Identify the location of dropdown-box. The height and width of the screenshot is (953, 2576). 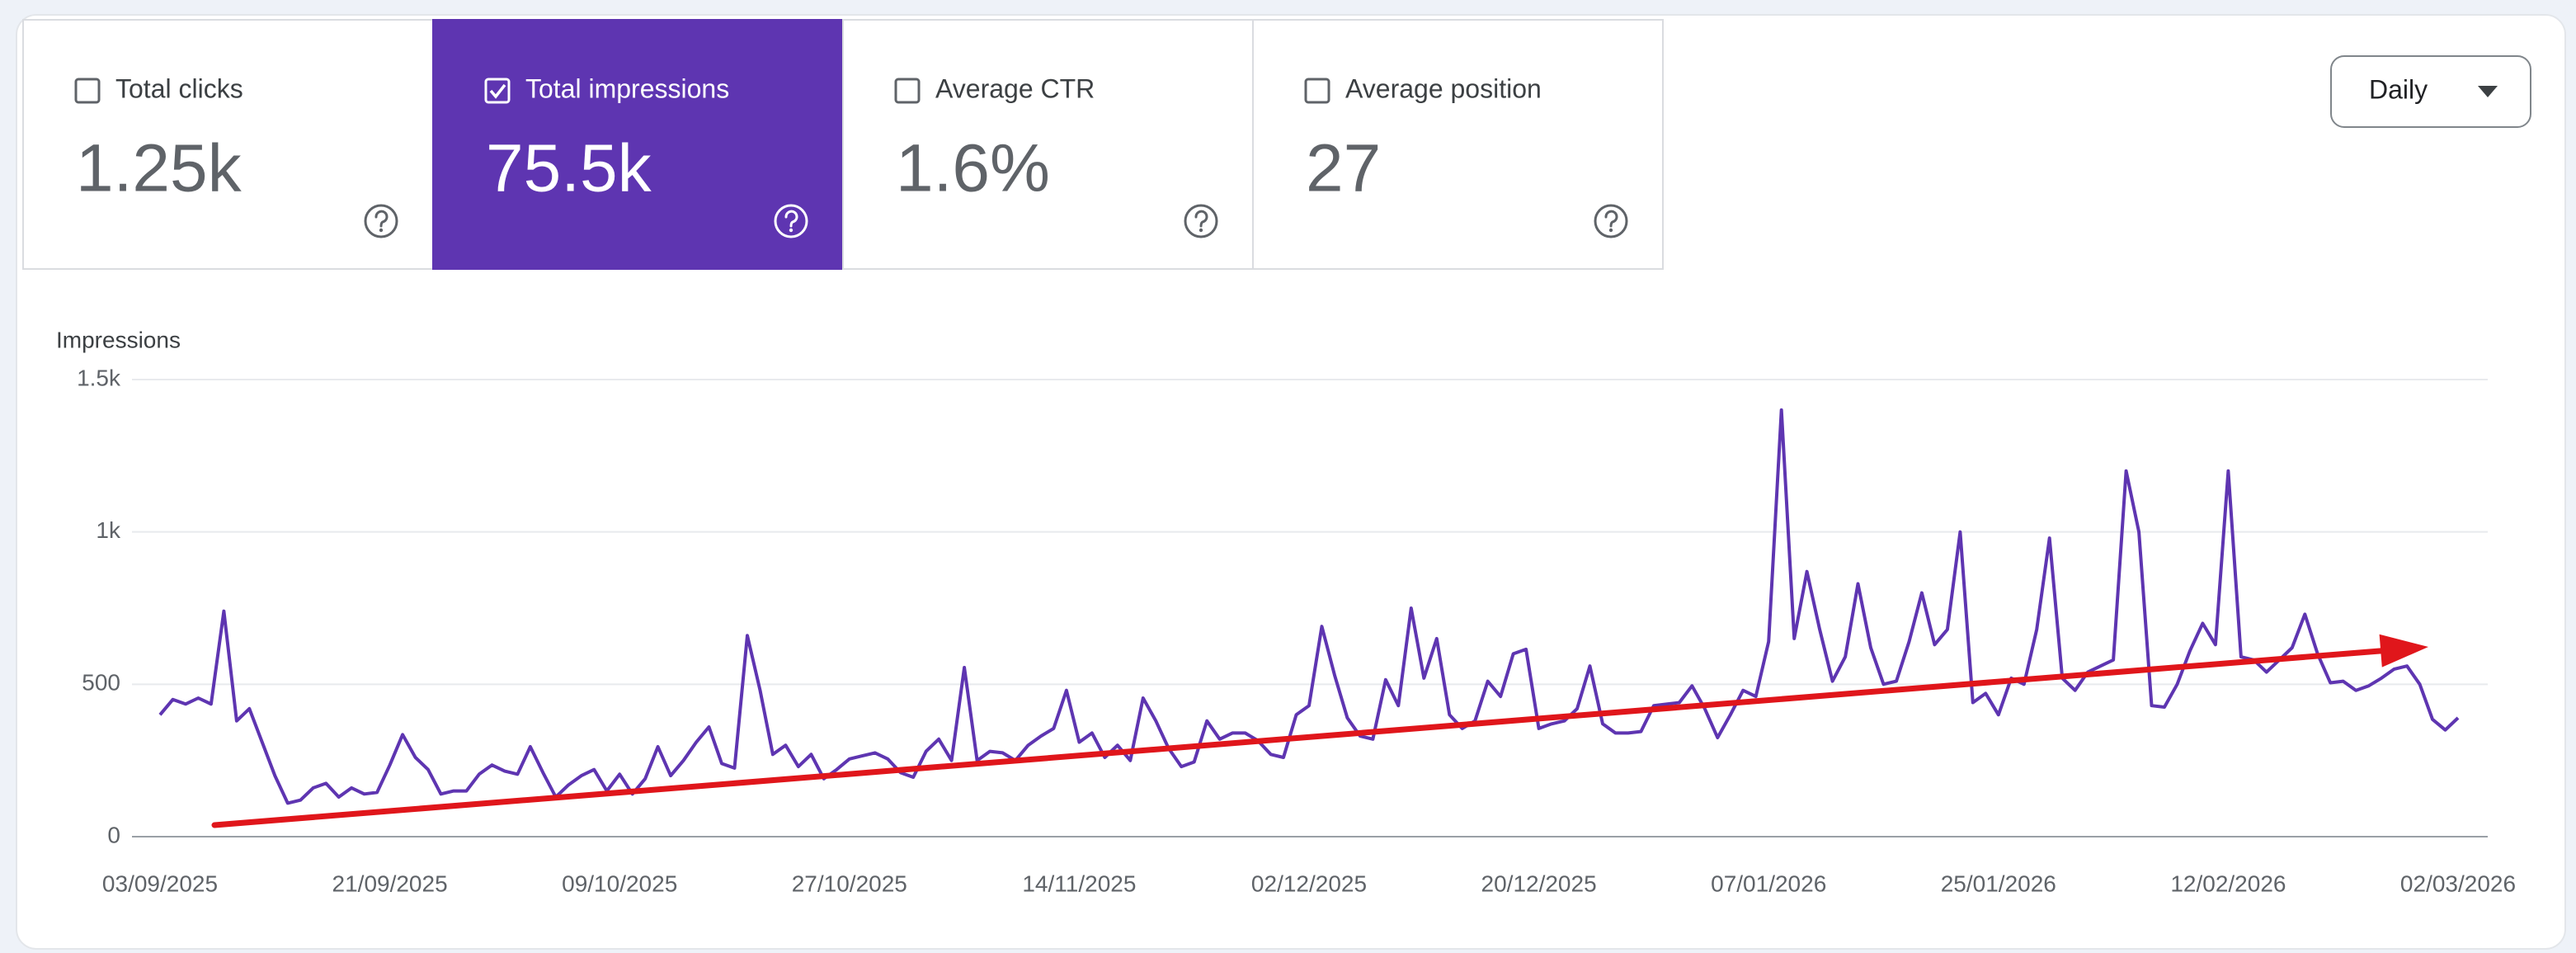
(2430, 91).